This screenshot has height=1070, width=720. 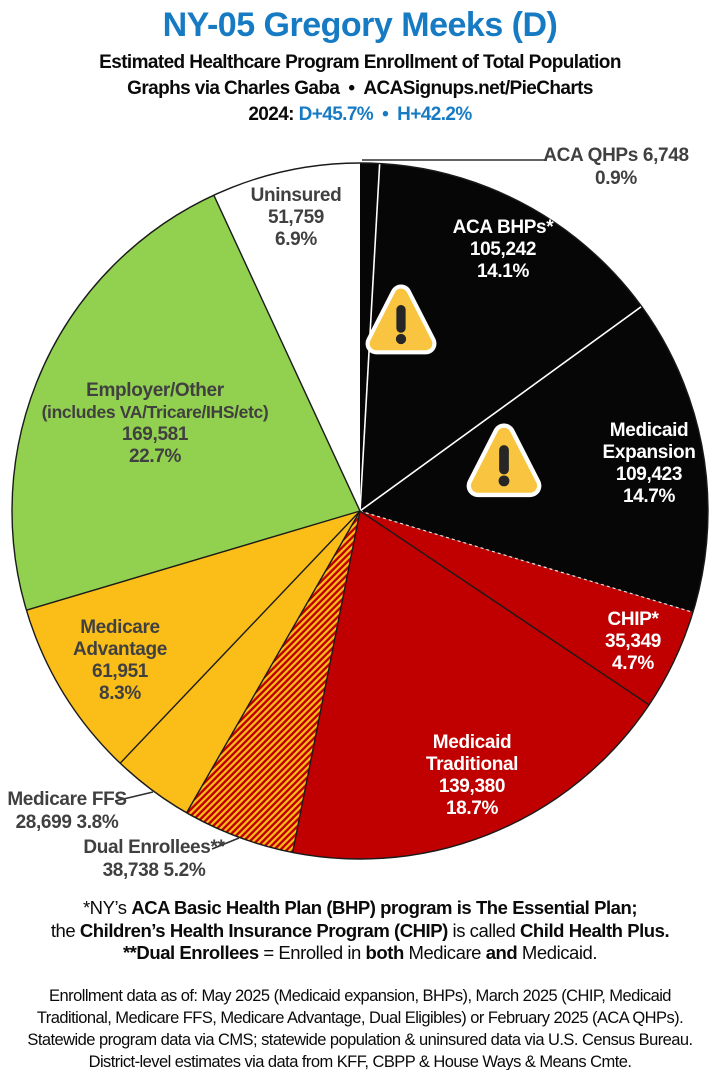 What do you see at coordinates (633, 619) in the screenshot?
I see `slice-label-chip: CHIP*` at bounding box center [633, 619].